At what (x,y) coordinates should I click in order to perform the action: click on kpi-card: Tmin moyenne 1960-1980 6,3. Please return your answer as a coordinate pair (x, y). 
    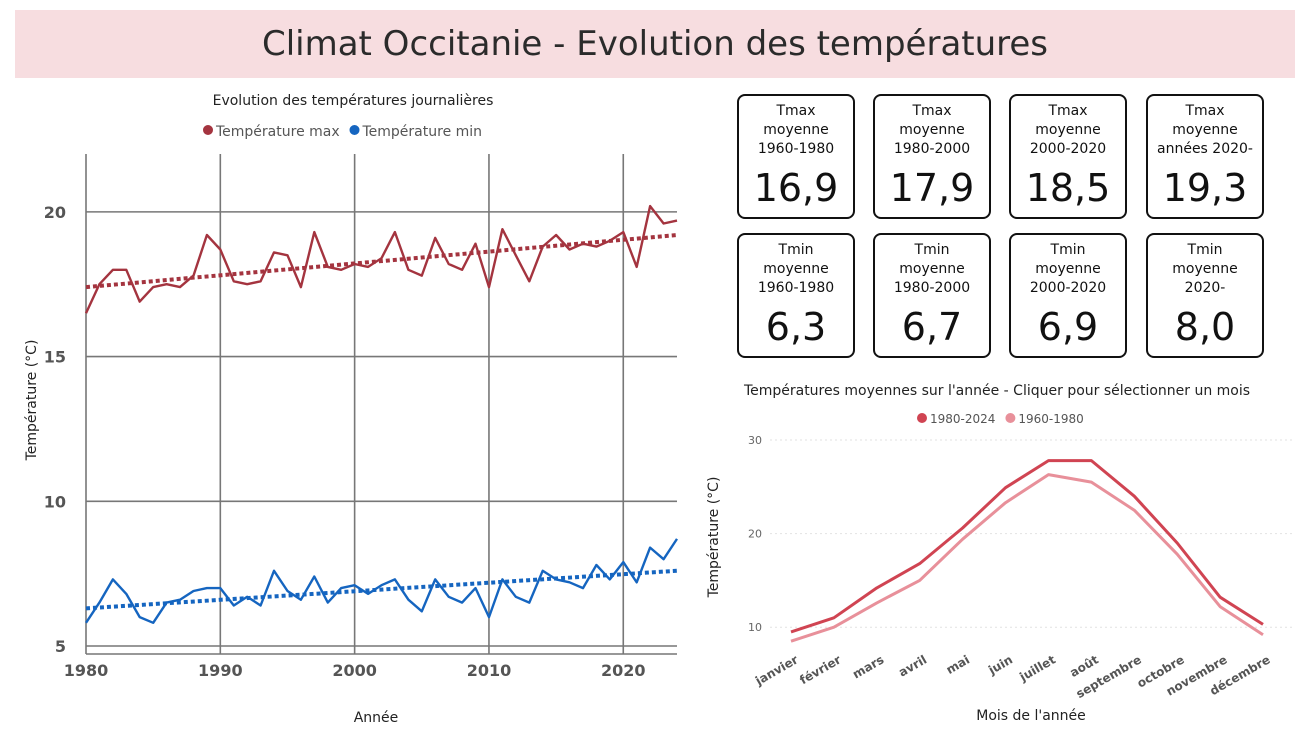
    Looking at the image, I should click on (796, 295).